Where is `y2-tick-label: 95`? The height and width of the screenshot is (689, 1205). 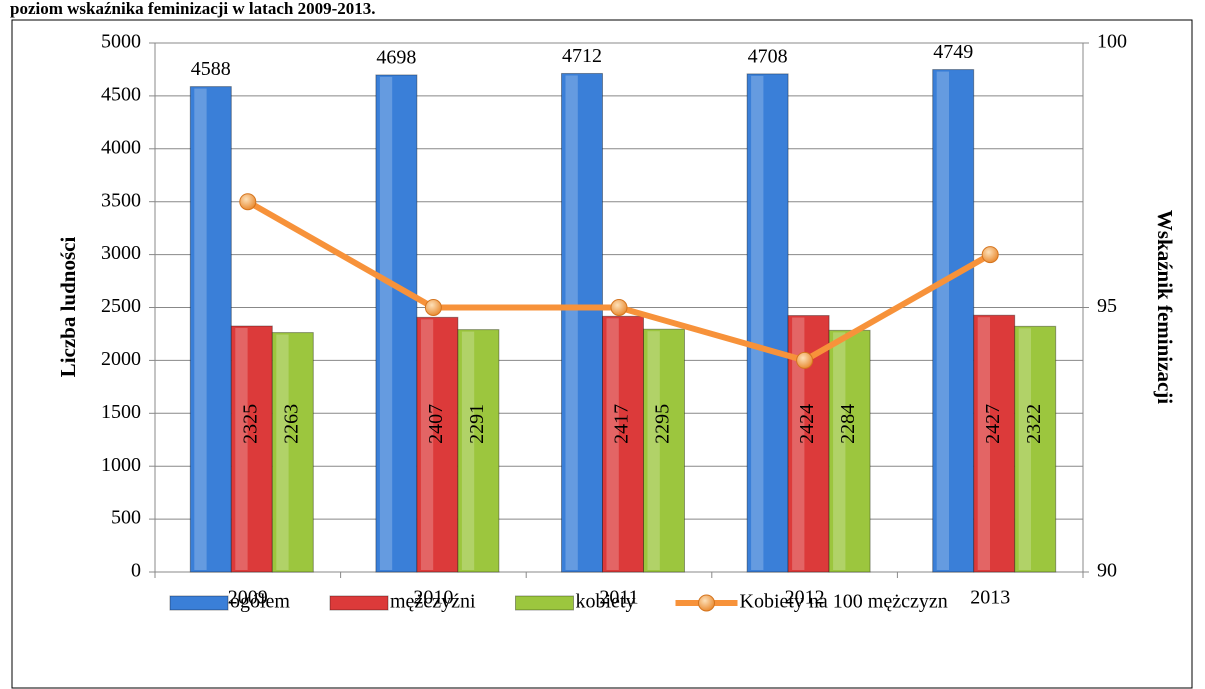
y2-tick-label: 95 is located at coordinates (1107, 306).